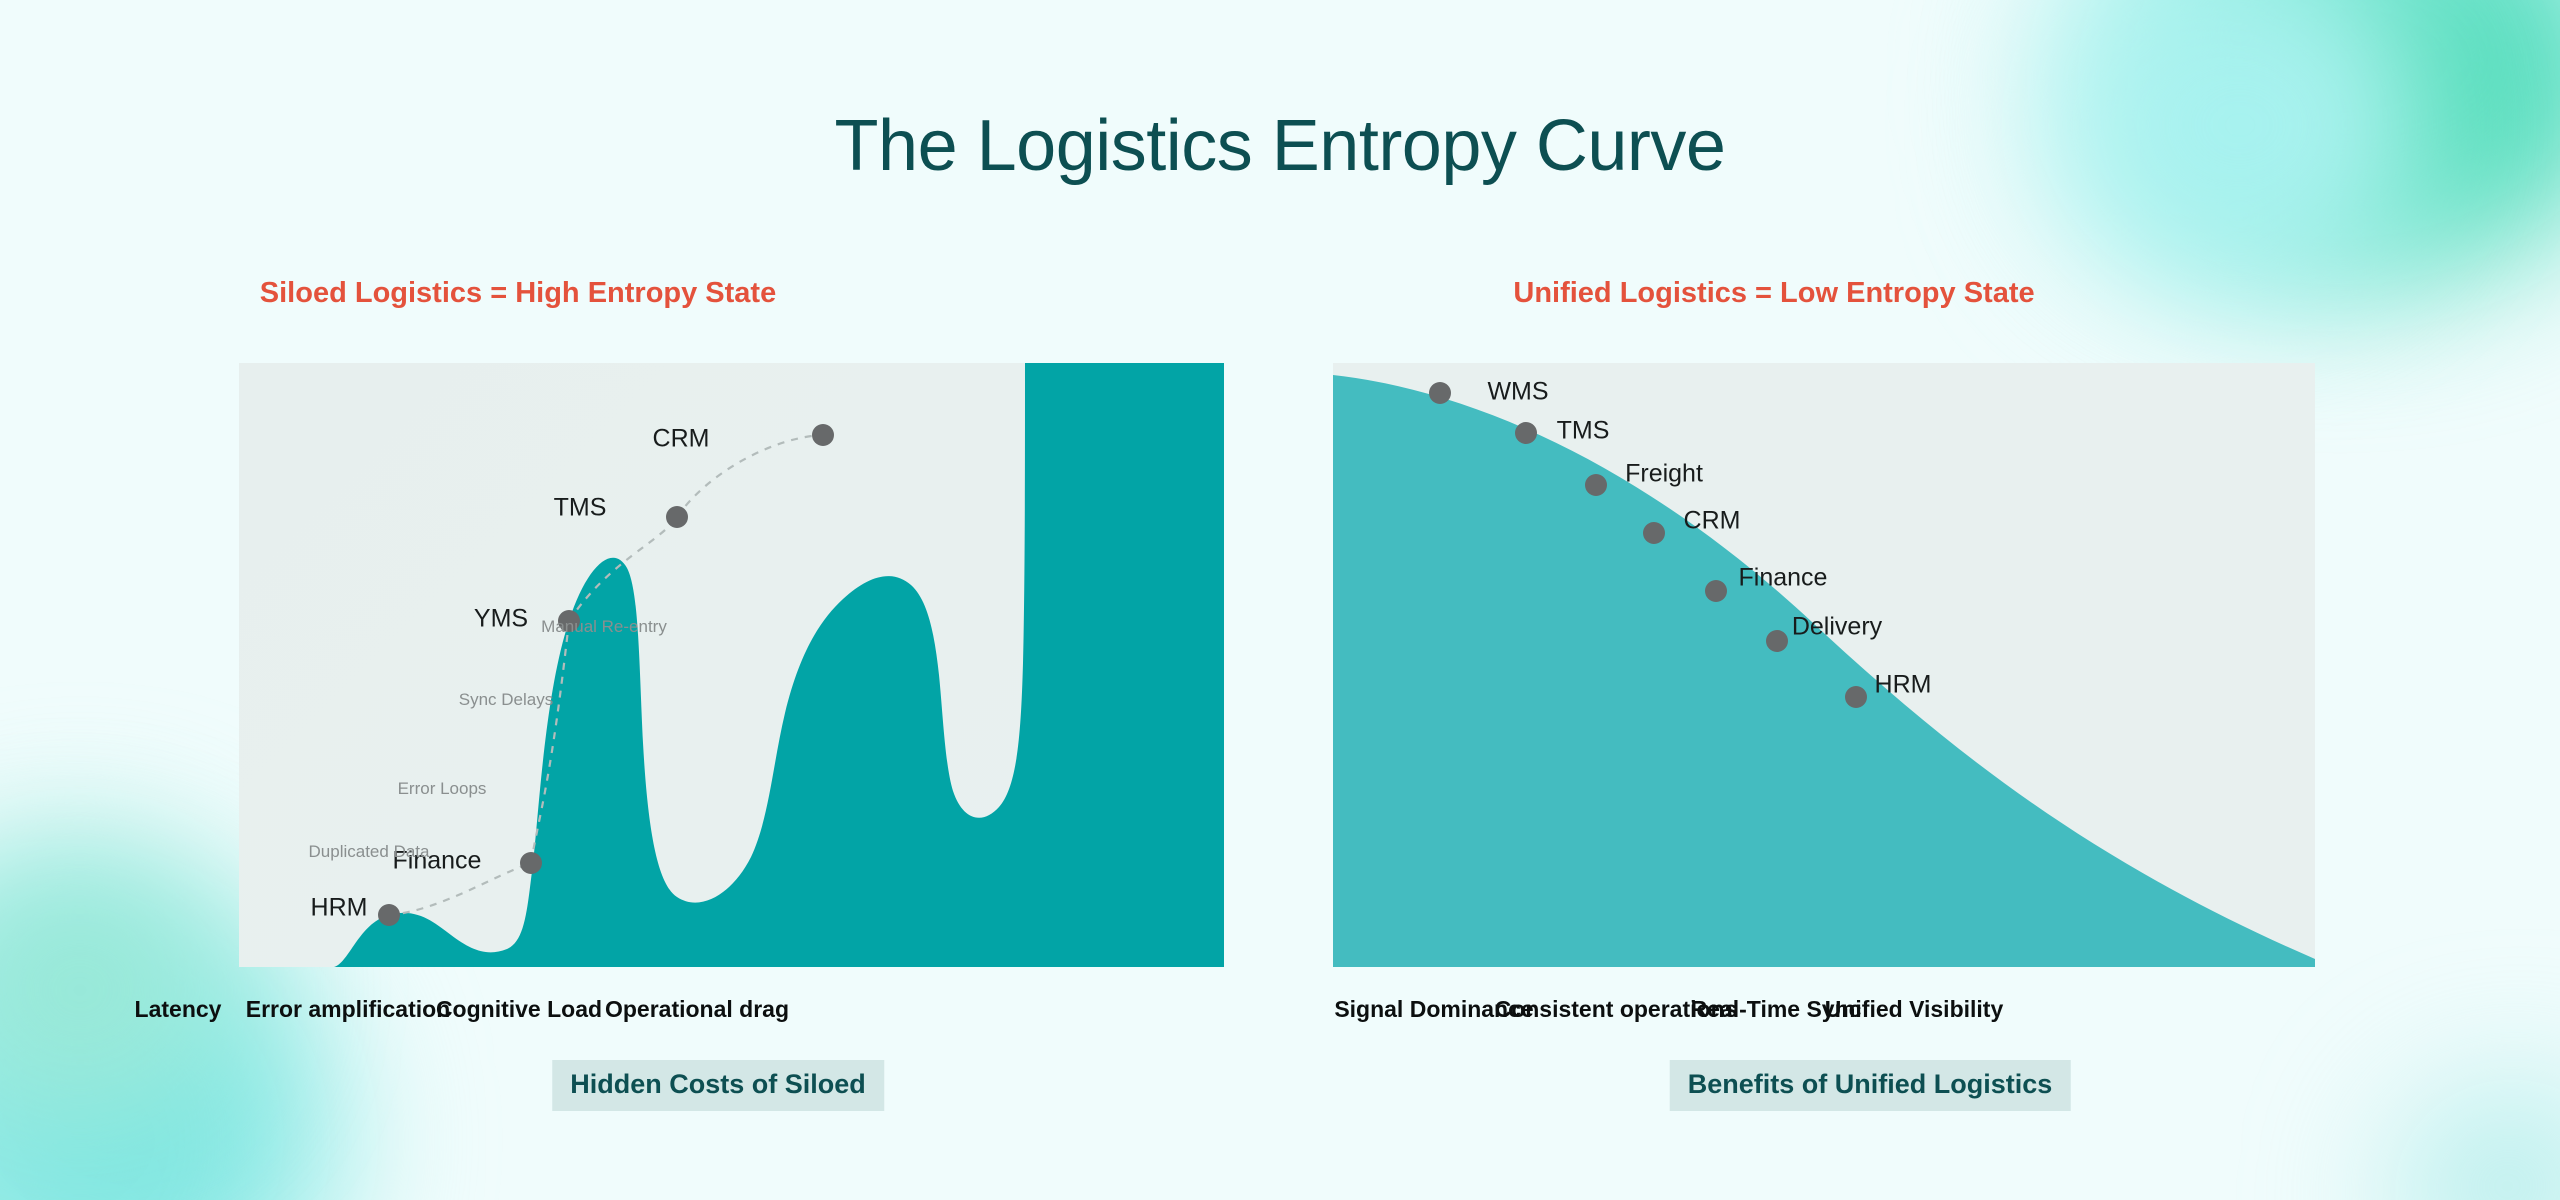  I want to click on dot-freight, so click(1596, 485).